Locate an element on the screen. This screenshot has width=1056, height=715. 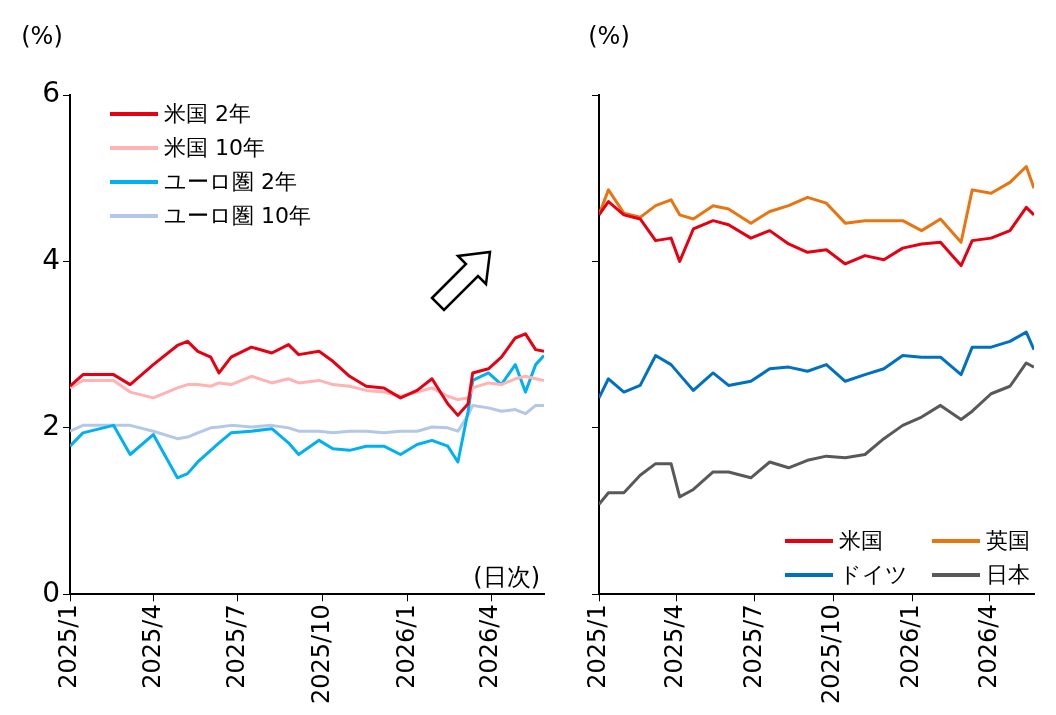
legend-label: 米国 is located at coordinates (861, 541).